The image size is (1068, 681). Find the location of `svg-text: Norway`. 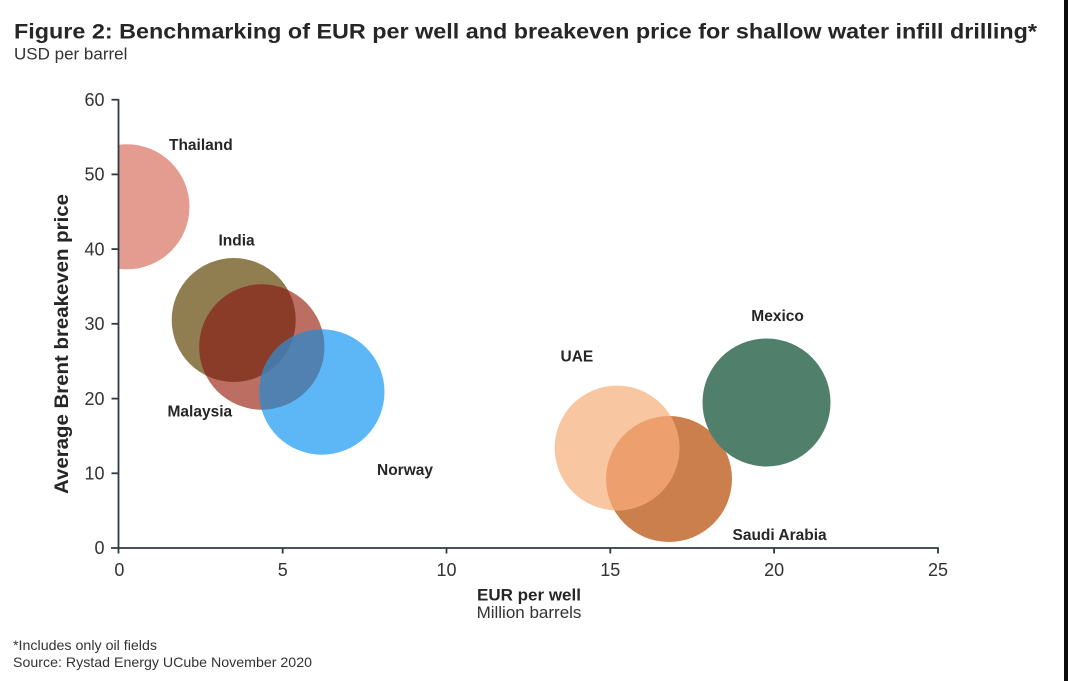

svg-text: Norway is located at coordinates (405, 470).